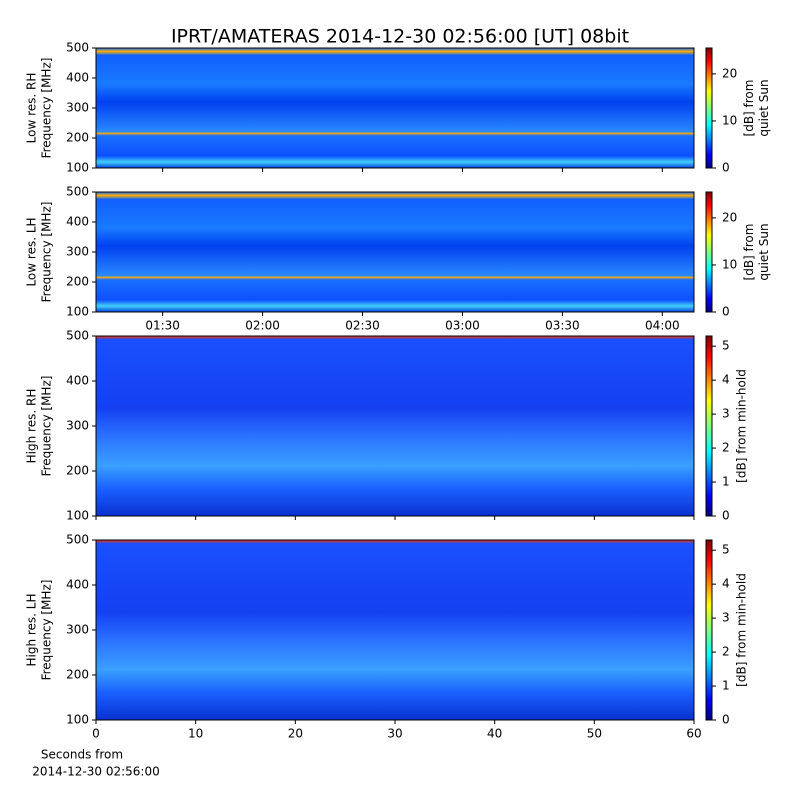 The height and width of the screenshot is (800, 800). I want to click on x-tick-label: 30, so click(394, 734).